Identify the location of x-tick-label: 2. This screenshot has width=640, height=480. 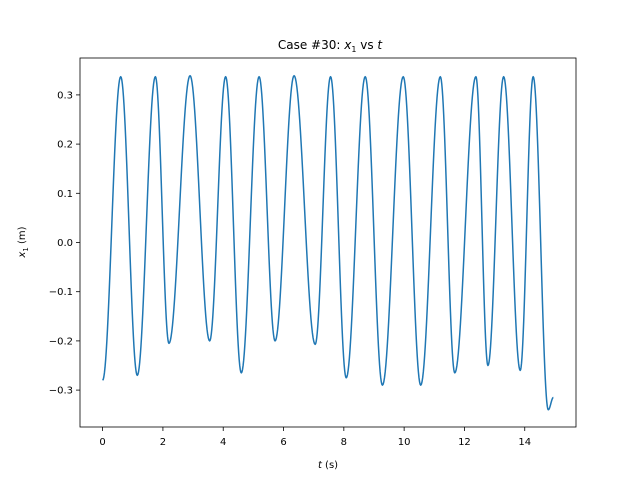
(163, 442).